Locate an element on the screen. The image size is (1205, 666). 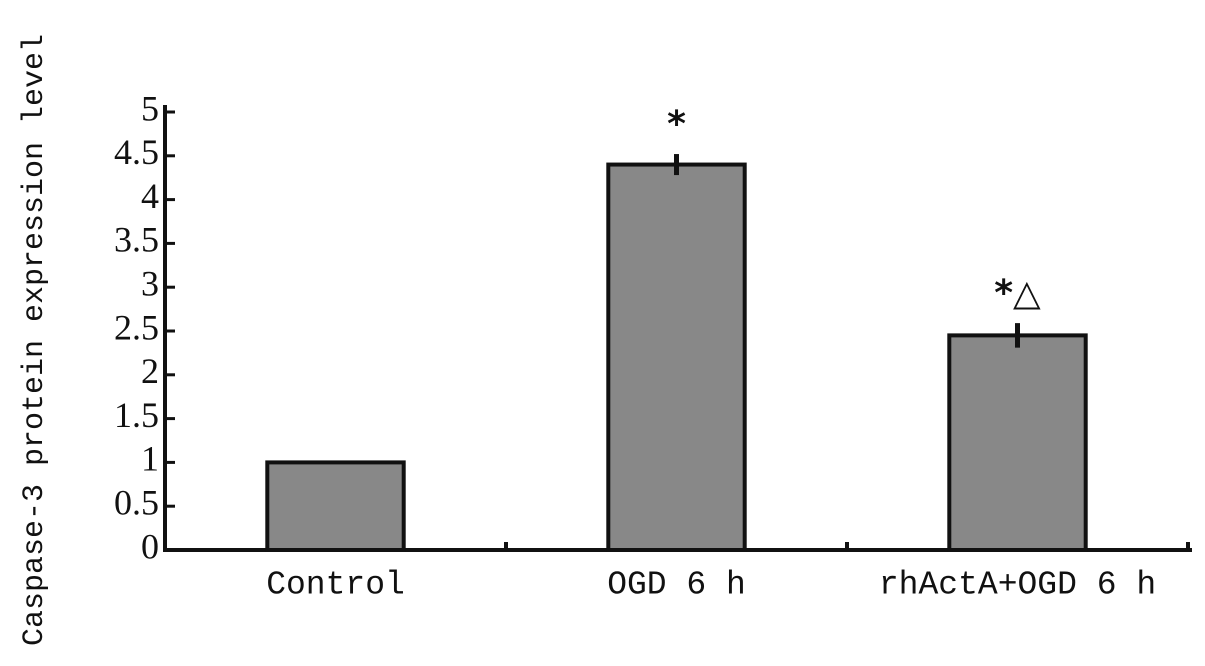
annotation: *△ is located at coordinates (1017, 293).